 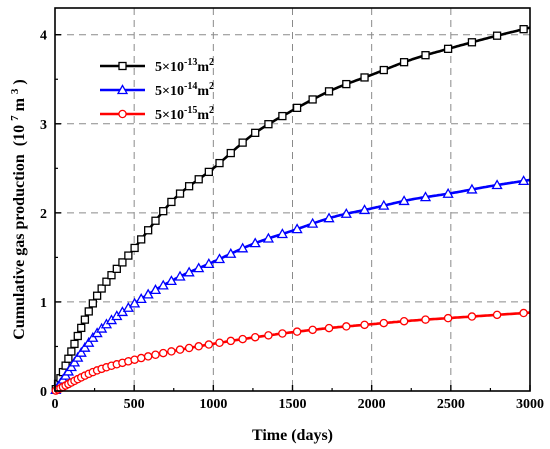 What do you see at coordinates (19, 104) in the screenshot?
I see `y-axis-unit-mid: m` at bounding box center [19, 104].